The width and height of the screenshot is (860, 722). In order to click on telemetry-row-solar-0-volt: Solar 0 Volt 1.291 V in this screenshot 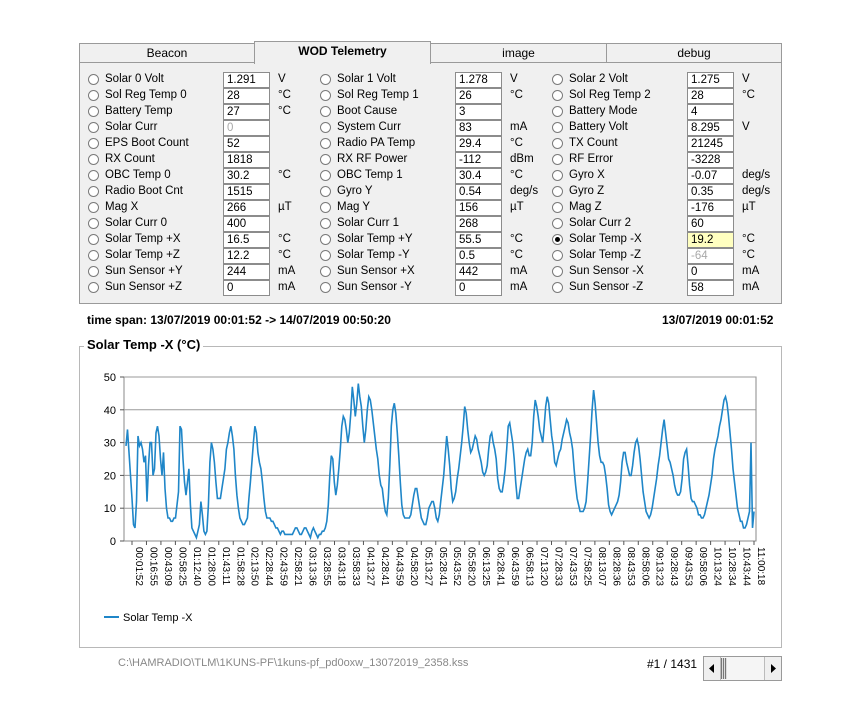, I will do `click(200, 80)`.